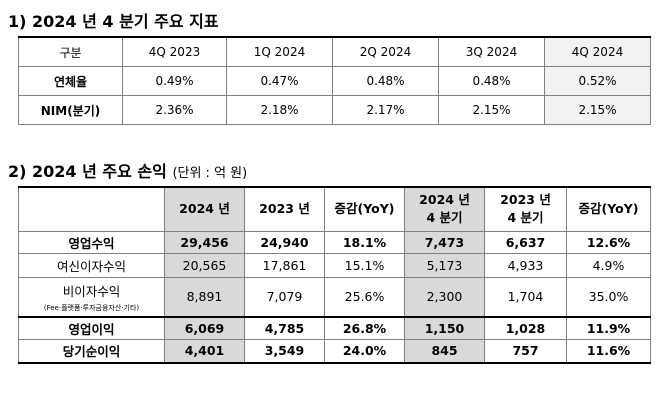 This screenshot has height=403, width=670. Describe the element at coordinates (284, 297) in the screenshot. I see `table-cell: 7,079` at that location.